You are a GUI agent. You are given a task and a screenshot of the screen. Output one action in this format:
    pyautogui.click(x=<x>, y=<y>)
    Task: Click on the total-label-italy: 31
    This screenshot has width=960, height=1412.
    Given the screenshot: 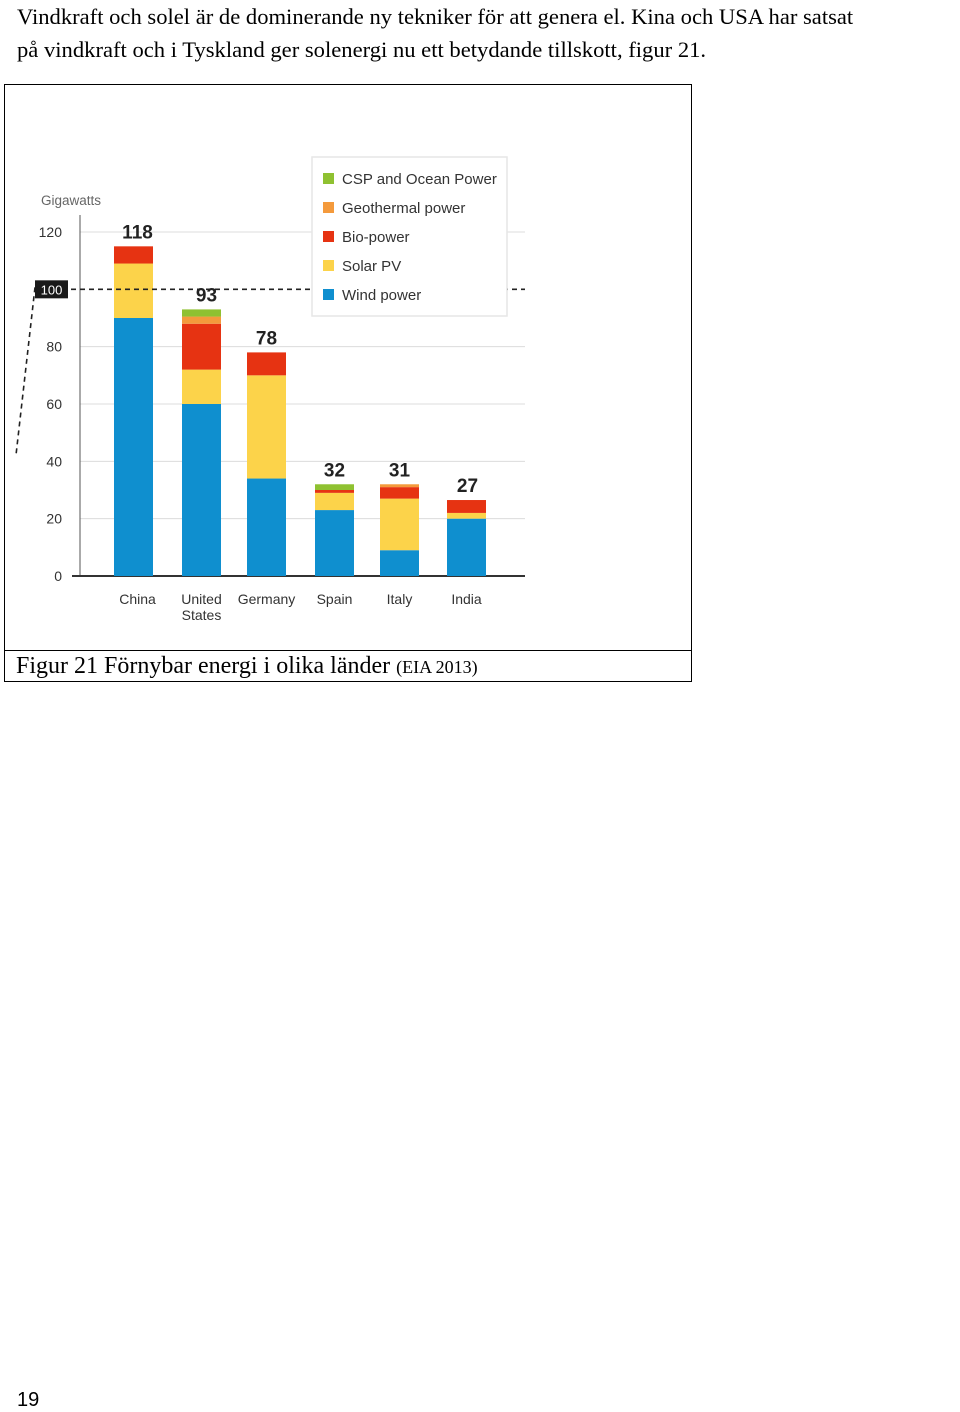 What is the action you would take?
    pyautogui.click(x=400, y=470)
    